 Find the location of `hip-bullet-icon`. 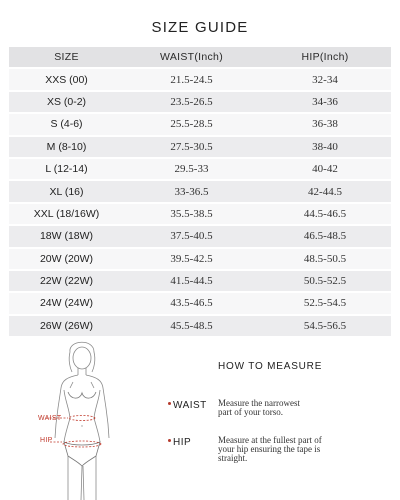

hip-bullet-icon is located at coordinates (169, 440).